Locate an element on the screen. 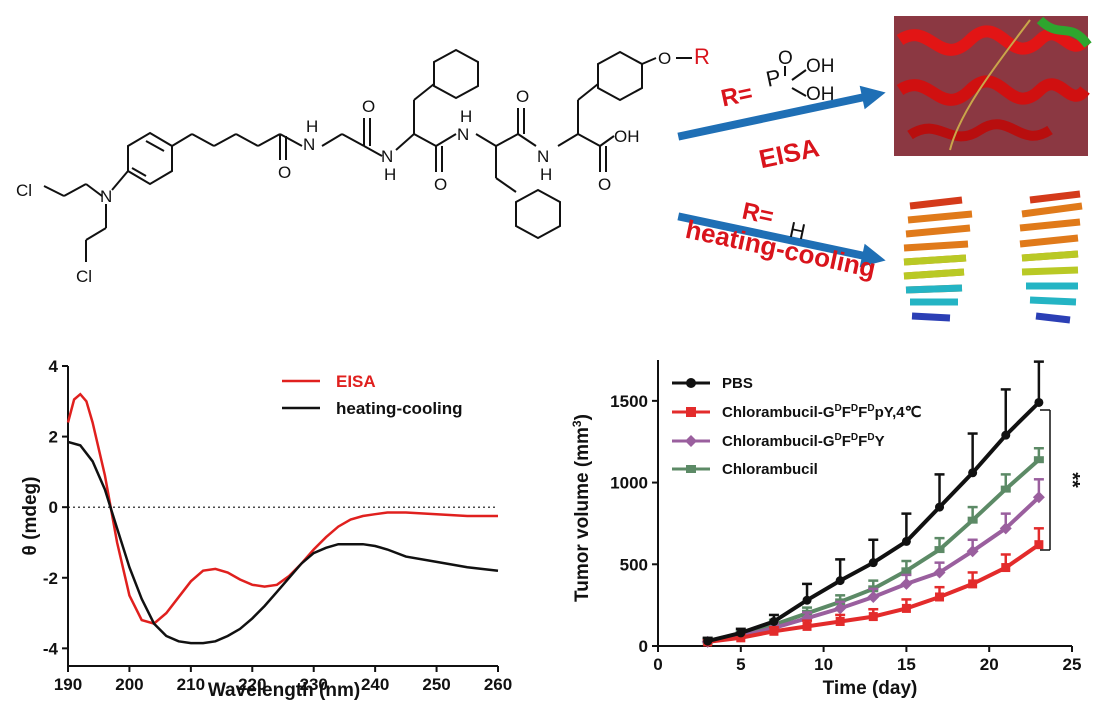 This screenshot has width=1106, height=723. legend-chlorambucil-gdfdfdy: Chlorambucil-GDFDFDY is located at coordinates (778, 441).